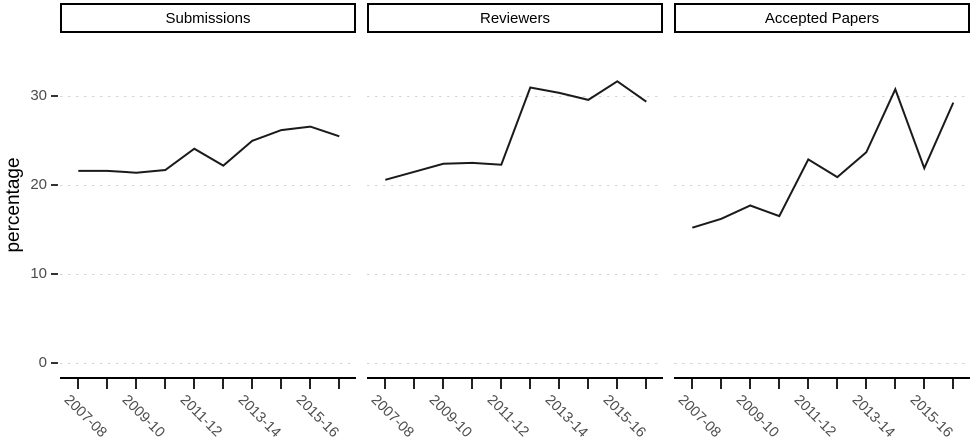  I want to click on facet-strip: Submissions, so click(208, 18).